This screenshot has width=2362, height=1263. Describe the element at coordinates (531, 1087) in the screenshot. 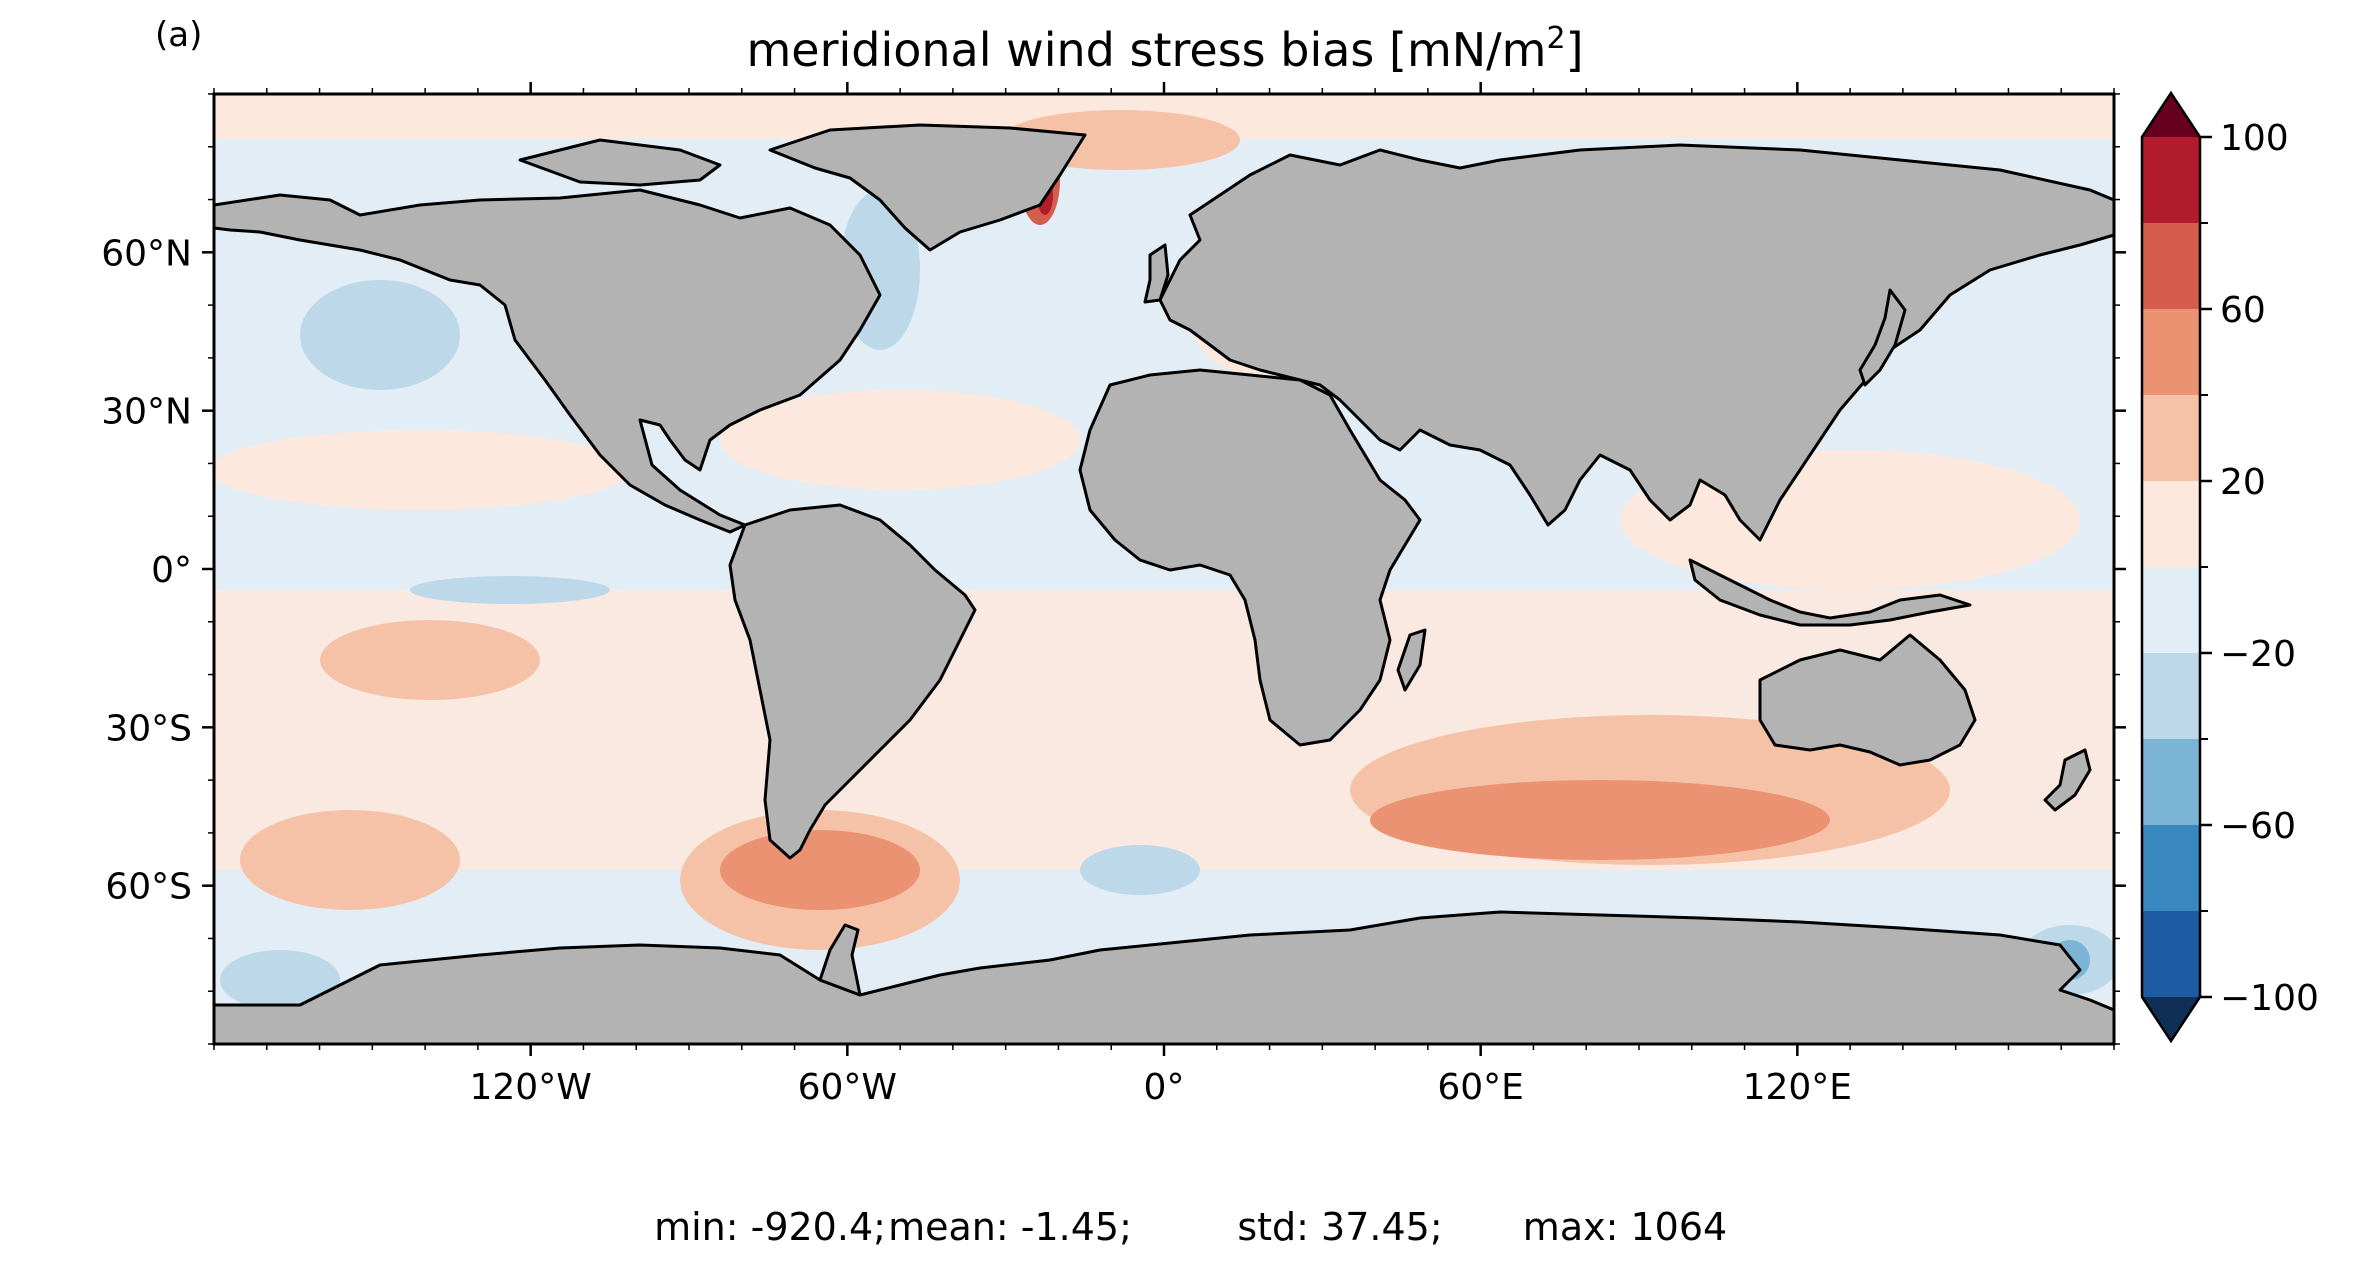

I see `lon-tick-label: 120°W` at that location.